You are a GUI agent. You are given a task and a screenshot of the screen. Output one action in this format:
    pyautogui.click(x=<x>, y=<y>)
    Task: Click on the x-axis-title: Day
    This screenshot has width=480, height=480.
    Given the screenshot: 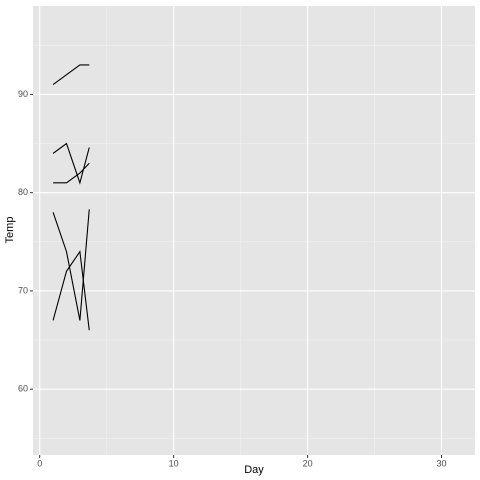 What is the action you would take?
    pyautogui.click(x=254, y=470)
    